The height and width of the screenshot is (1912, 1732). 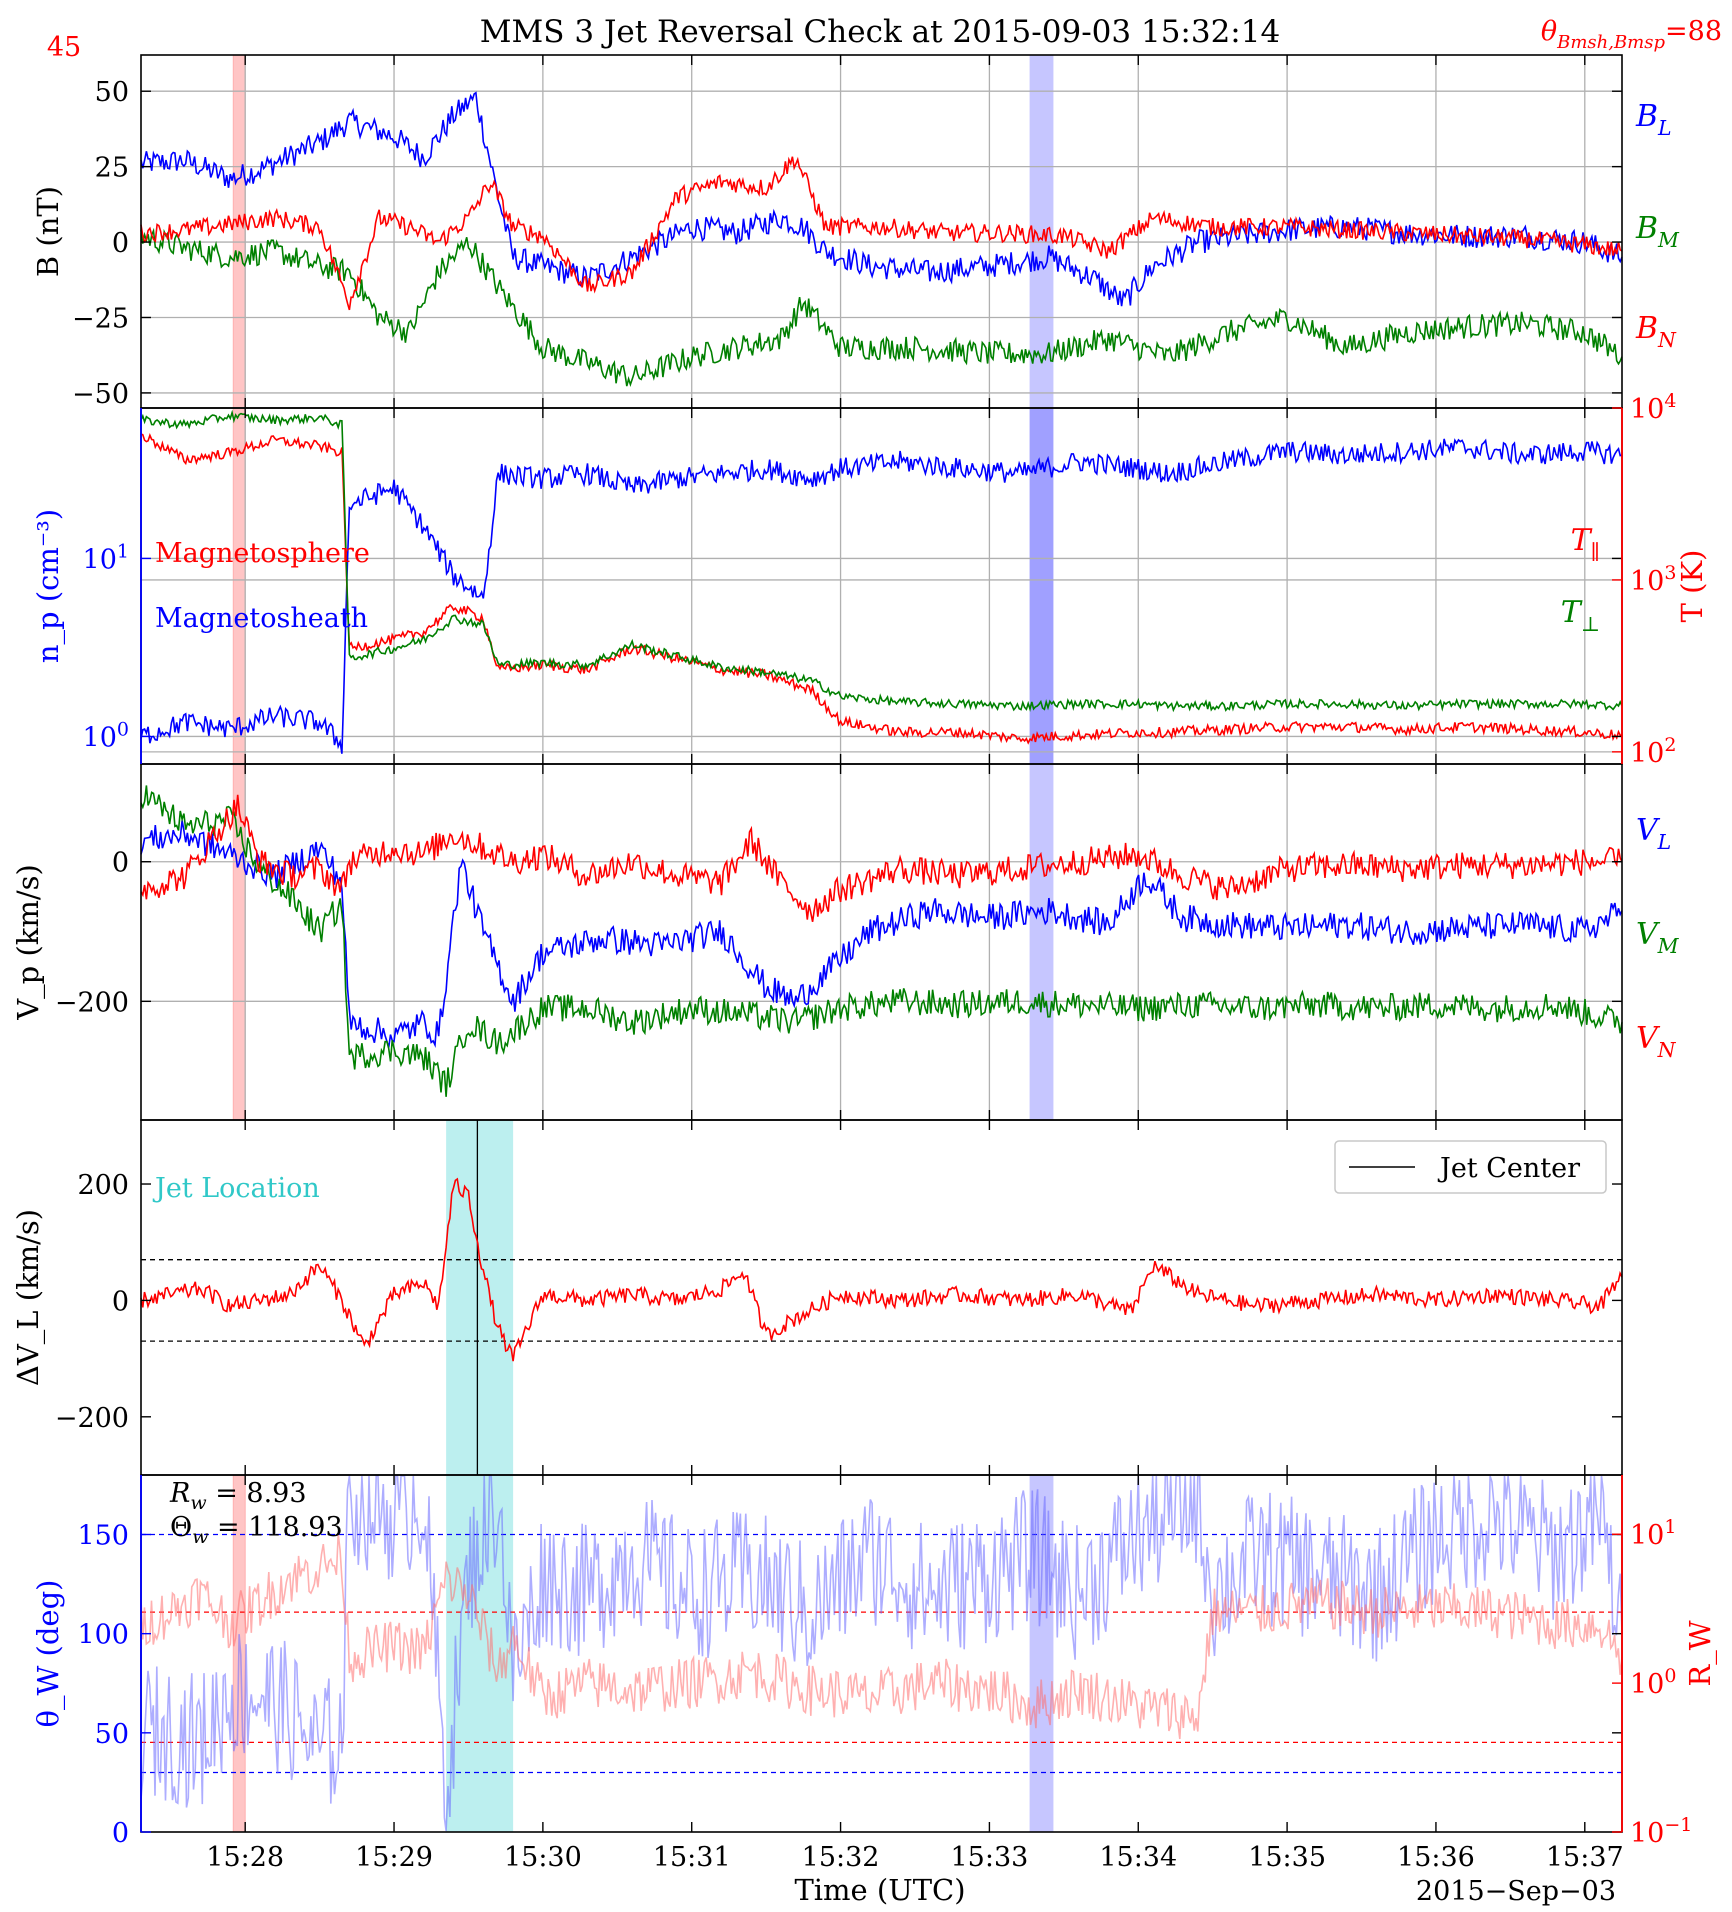 I want to click on annot-Theta-w: Θw = 118.93, so click(x=256, y=1530).